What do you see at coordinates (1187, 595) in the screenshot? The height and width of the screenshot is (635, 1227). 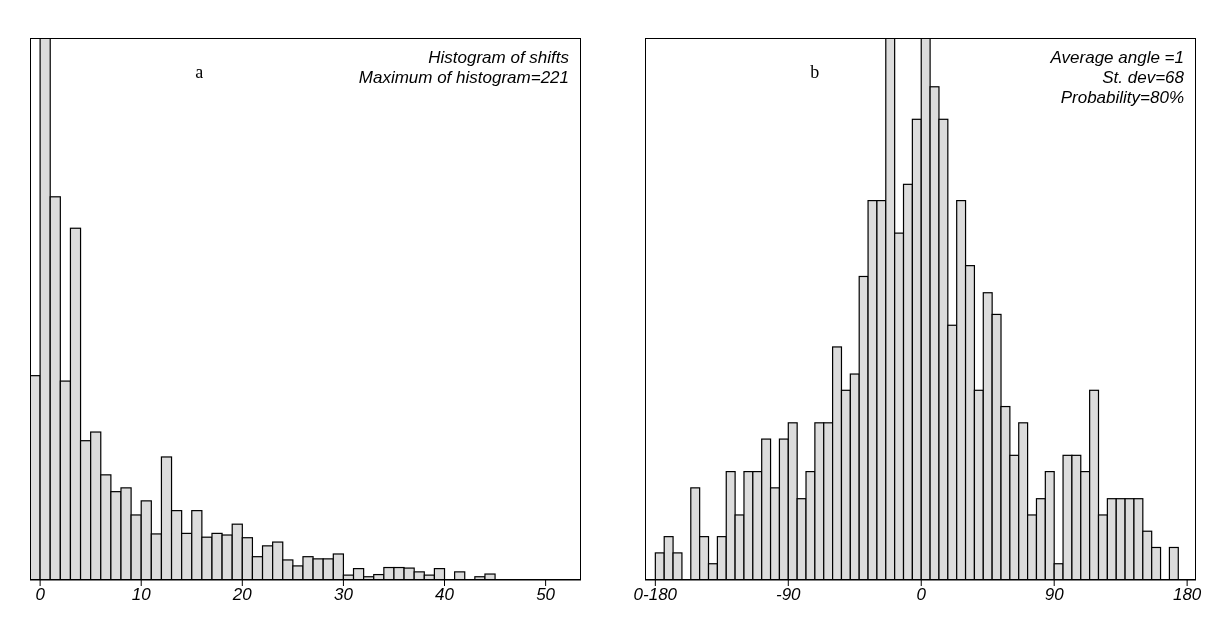 I see `x-tick-label: 180` at bounding box center [1187, 595].